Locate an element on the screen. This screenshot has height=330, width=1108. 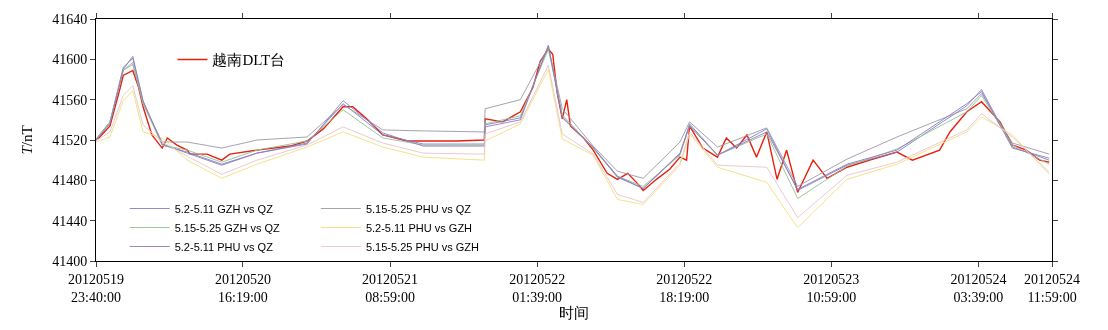
x-tick-label: 20120522 18:19:00 is located at coordinates (684, 288).